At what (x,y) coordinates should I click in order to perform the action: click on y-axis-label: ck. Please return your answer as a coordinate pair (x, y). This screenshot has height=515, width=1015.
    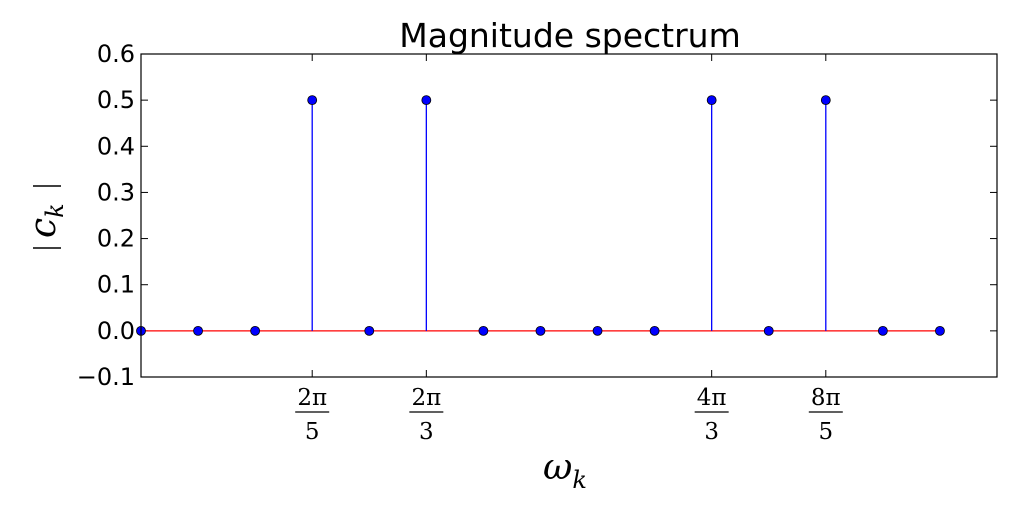
    Looking at the image, I should click on (46, 217).